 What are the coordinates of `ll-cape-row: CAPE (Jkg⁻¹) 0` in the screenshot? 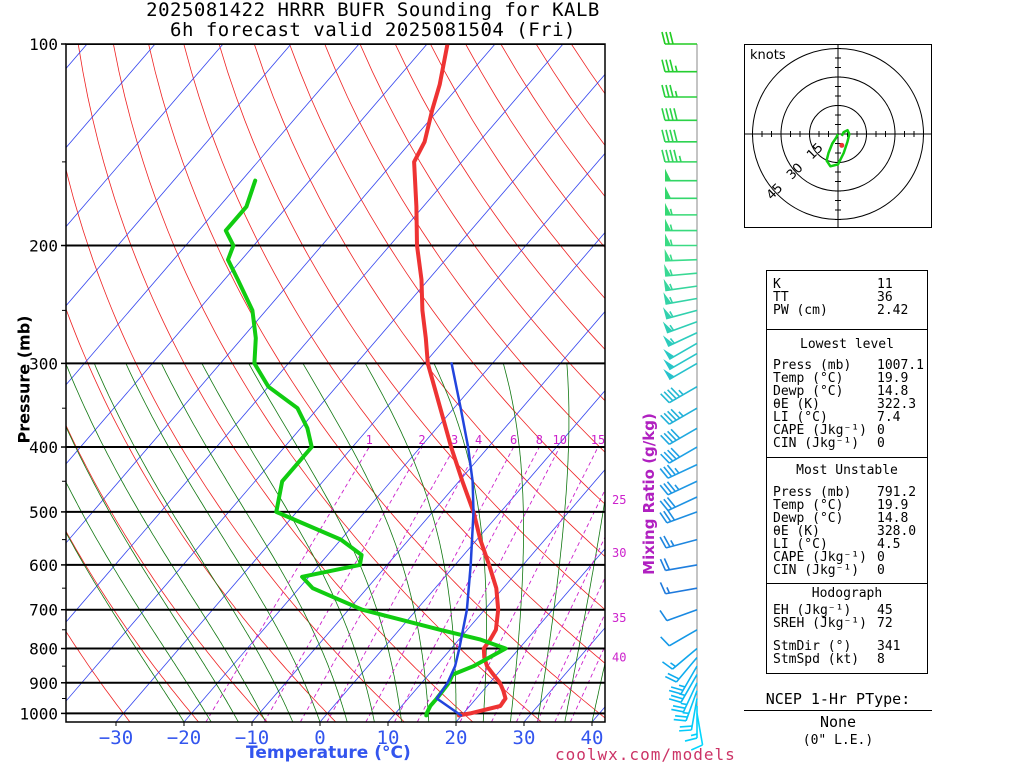 It's located at (829, 430).